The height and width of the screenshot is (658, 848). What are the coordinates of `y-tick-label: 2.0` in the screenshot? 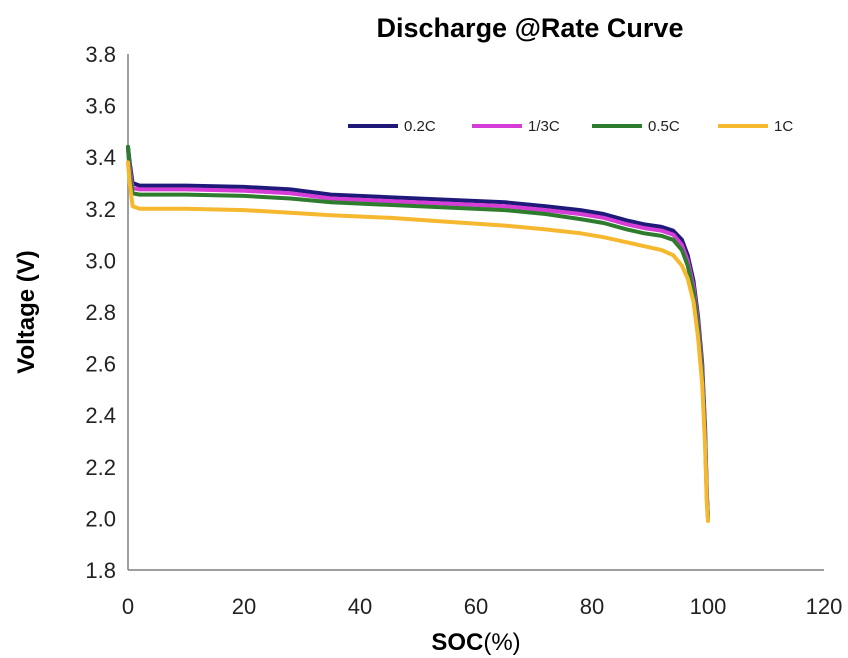 It's located at (100, 518).